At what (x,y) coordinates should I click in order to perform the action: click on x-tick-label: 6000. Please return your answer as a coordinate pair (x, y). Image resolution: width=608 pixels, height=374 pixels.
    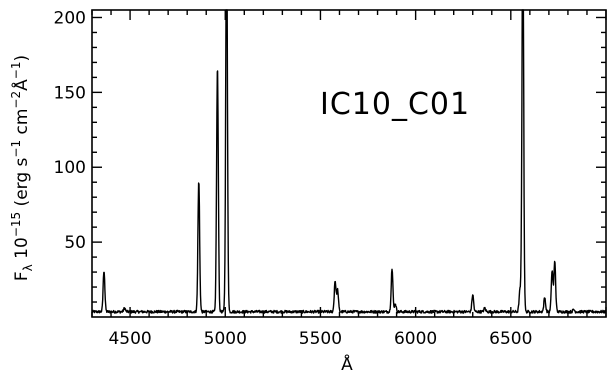
    Looking at the image, I should click on (415, 339).